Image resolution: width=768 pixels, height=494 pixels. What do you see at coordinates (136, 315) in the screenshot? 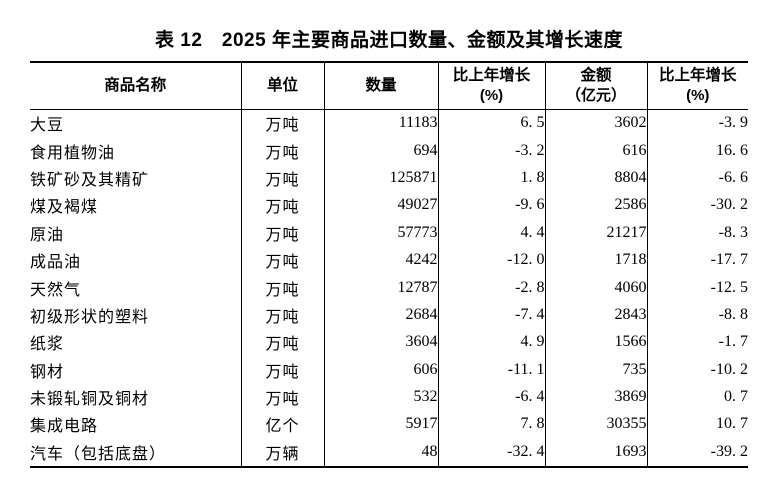
I see `commodity-name-cell: 初级形状的塑料` at bounding box center [136, 315].